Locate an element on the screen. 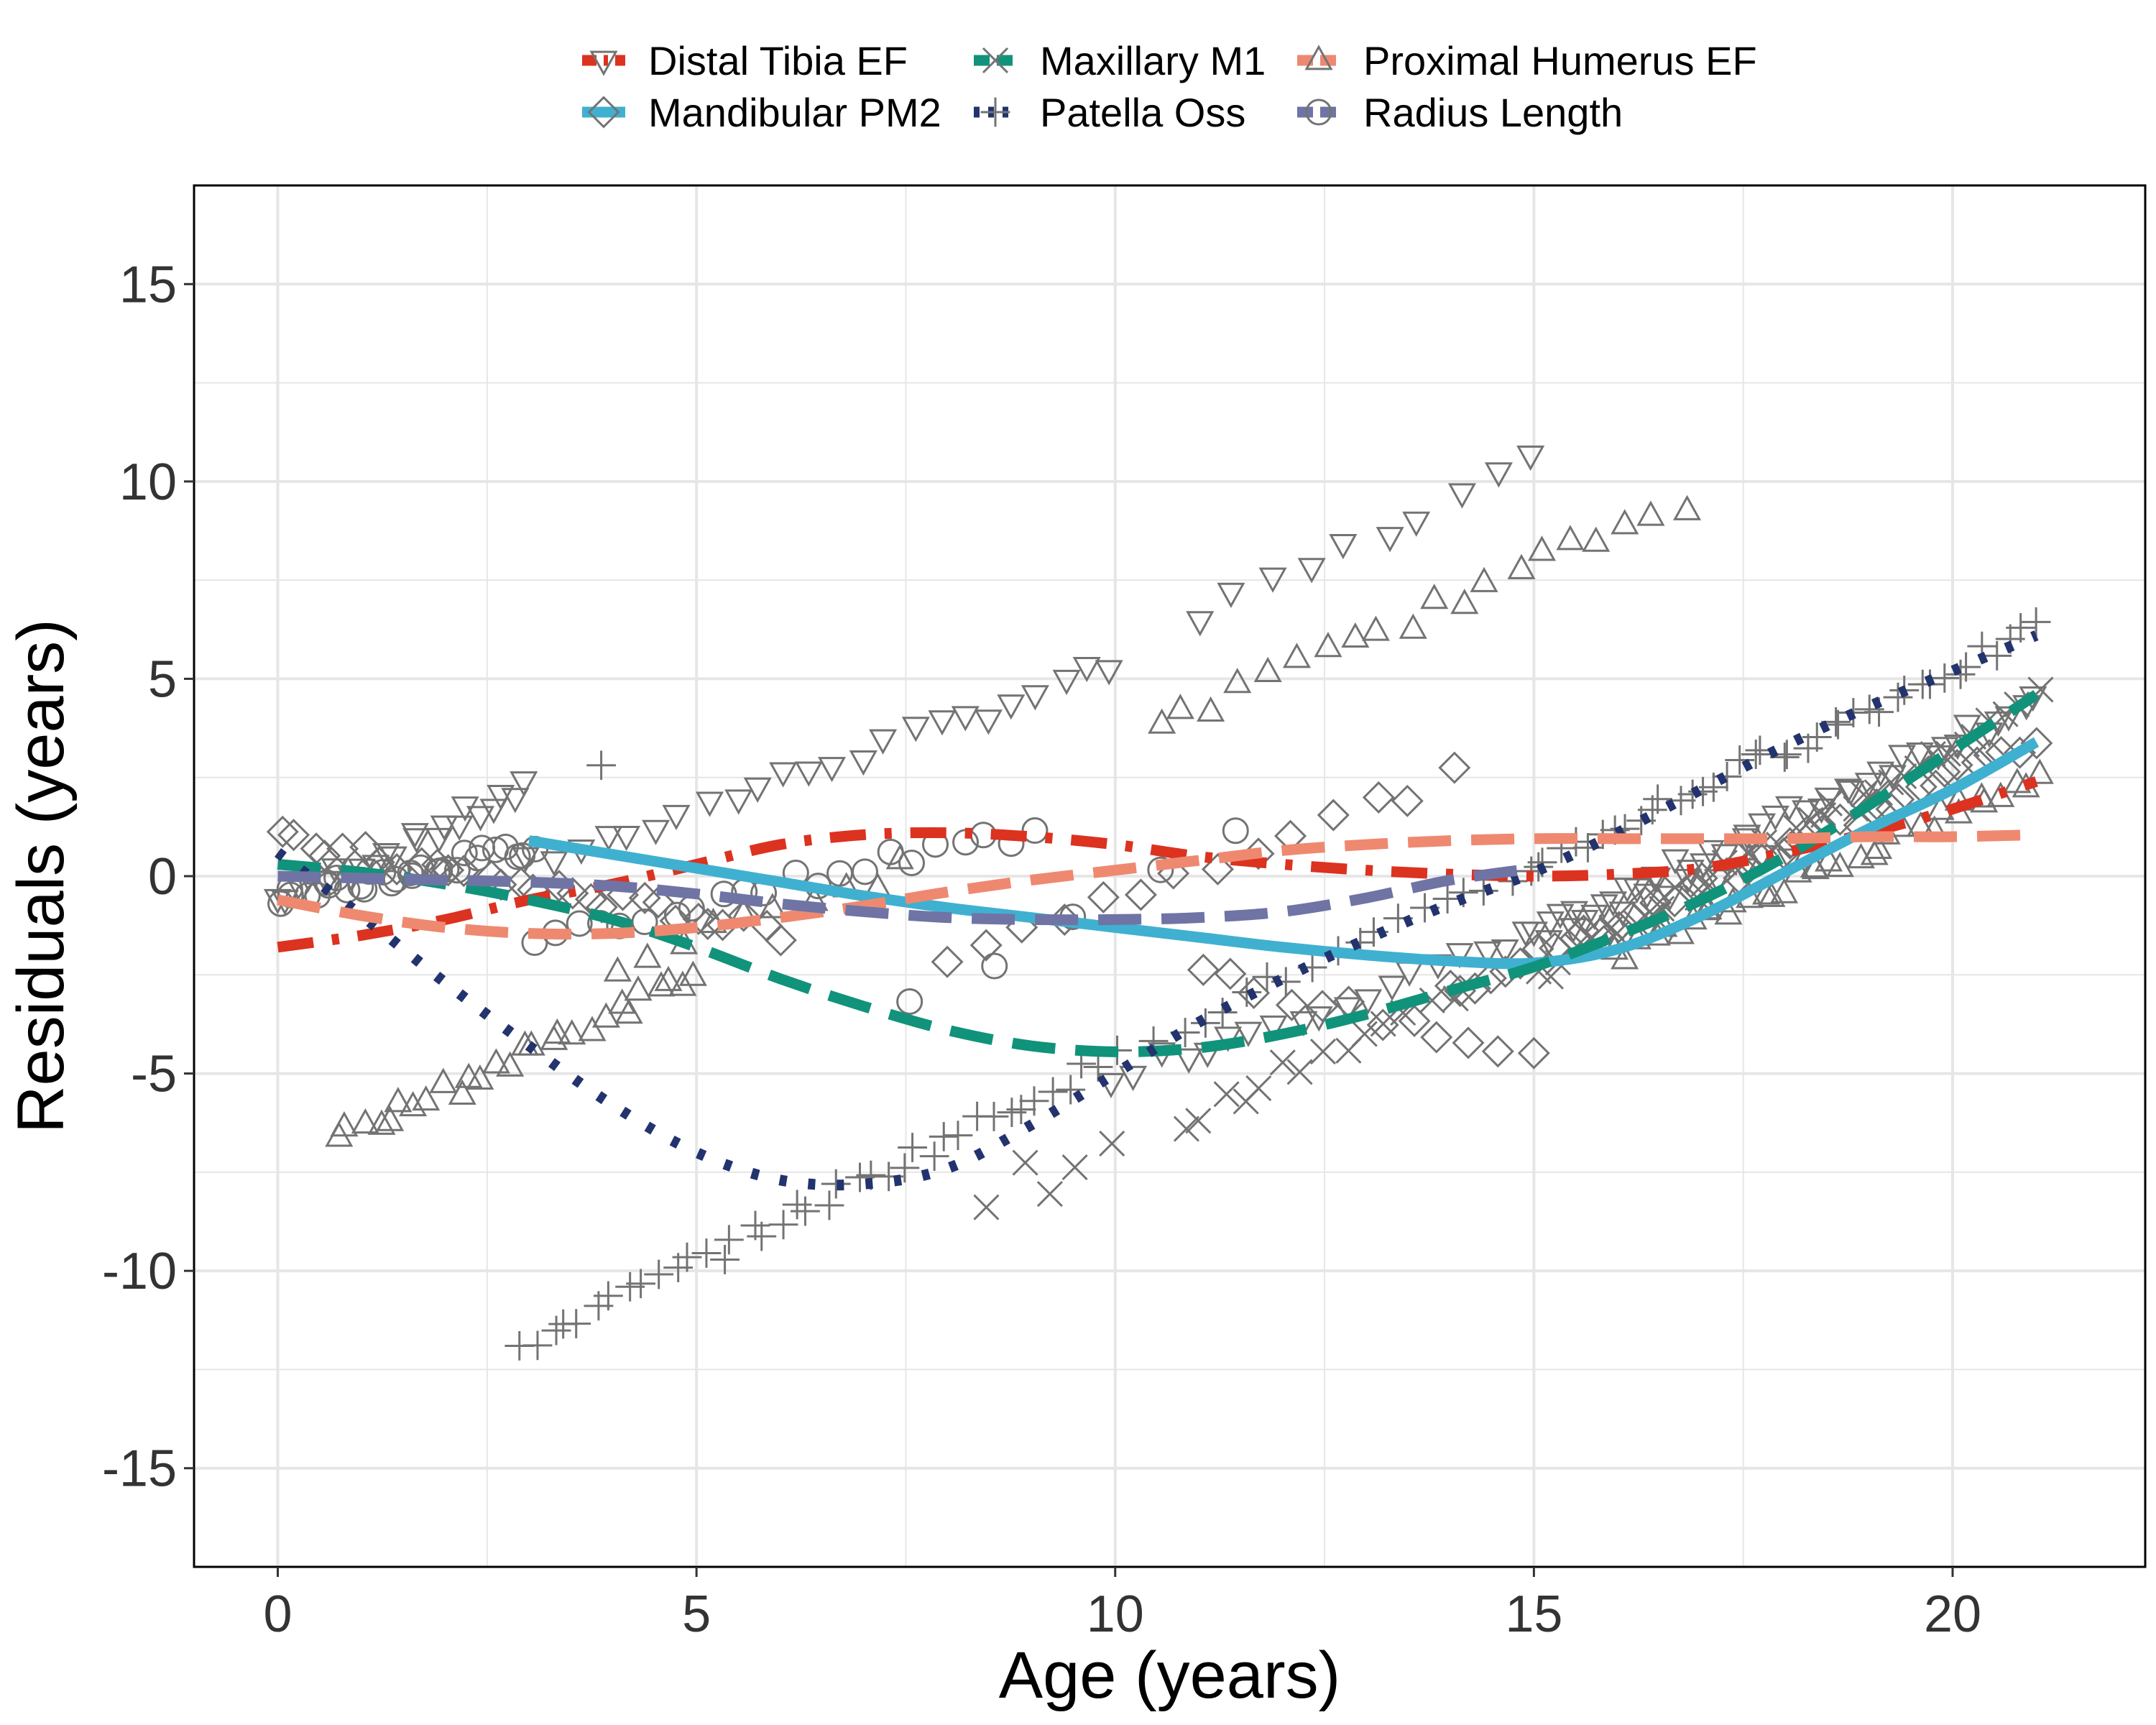  y-axis-title: Residuals (years) is located at coordinates (41, 876).